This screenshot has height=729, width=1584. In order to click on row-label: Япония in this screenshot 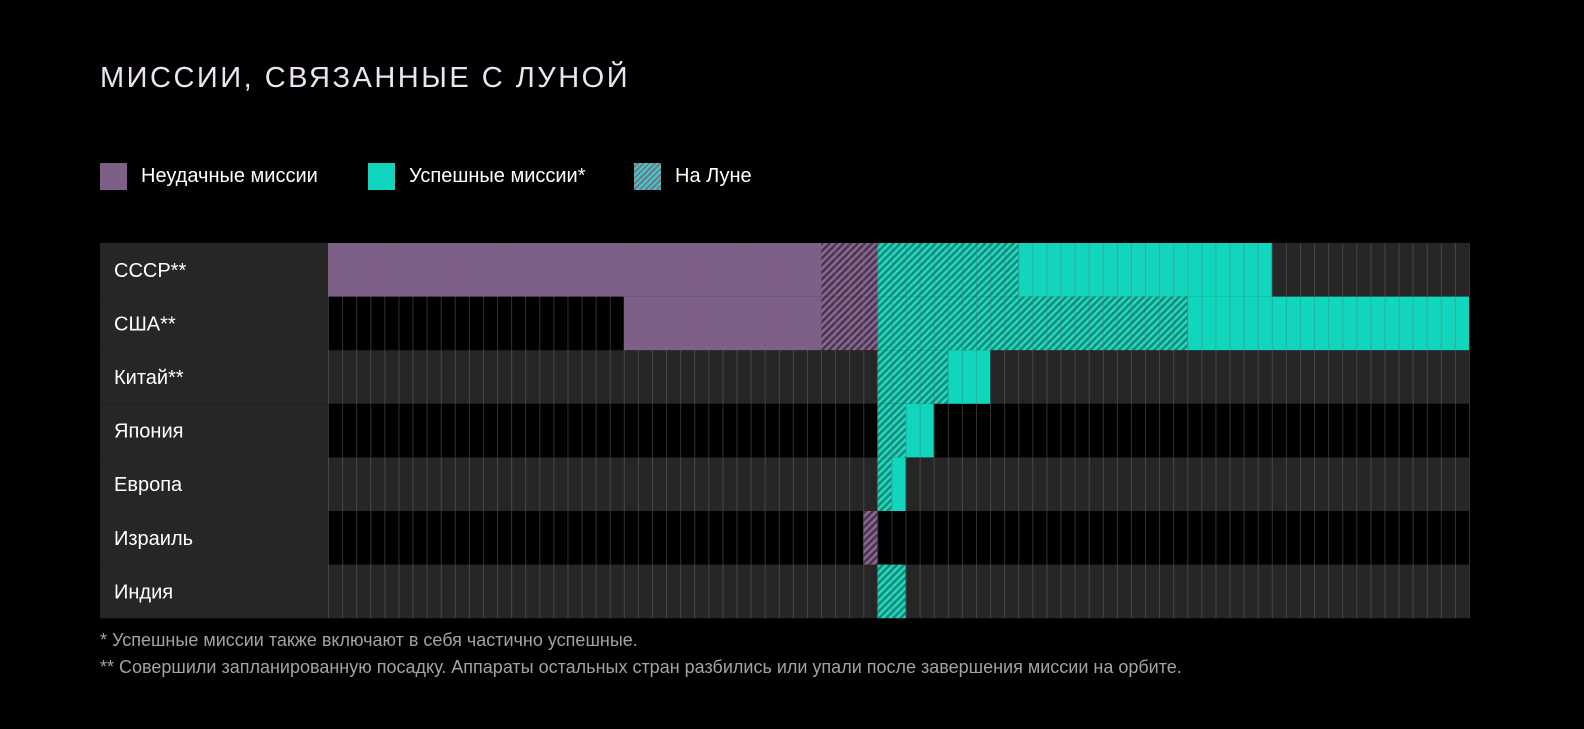, I will do `click(148, 432)`.